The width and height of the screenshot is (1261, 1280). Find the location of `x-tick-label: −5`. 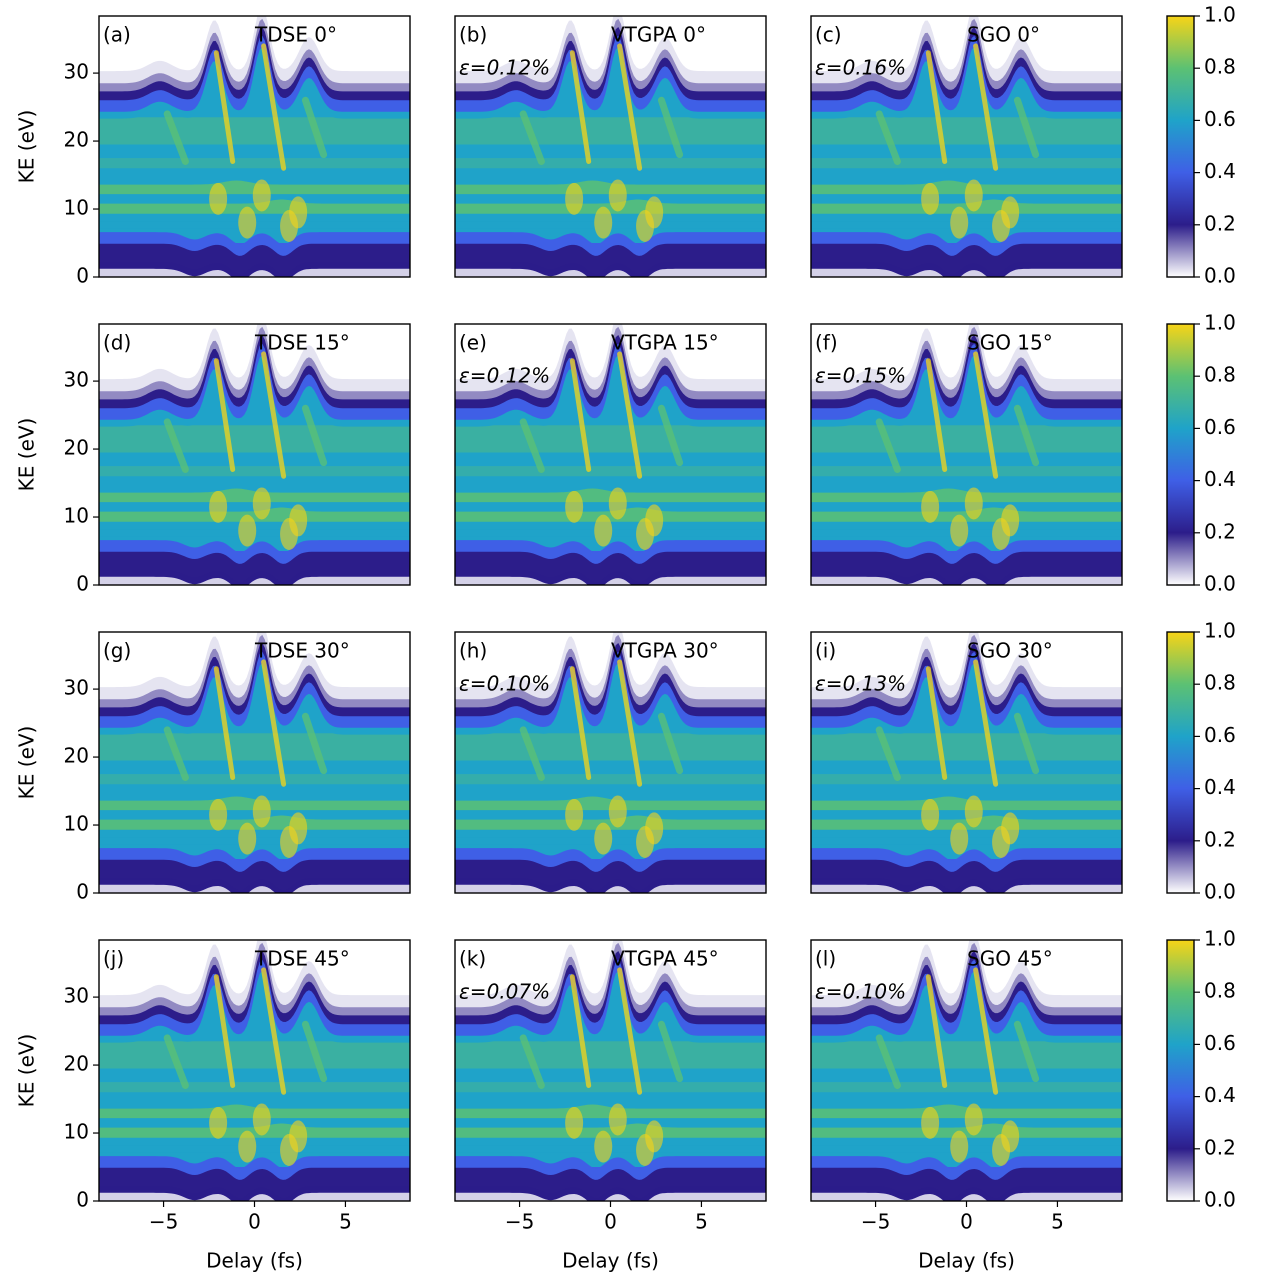

x-tick-label: −5 is located at coordinates (519, 1222).